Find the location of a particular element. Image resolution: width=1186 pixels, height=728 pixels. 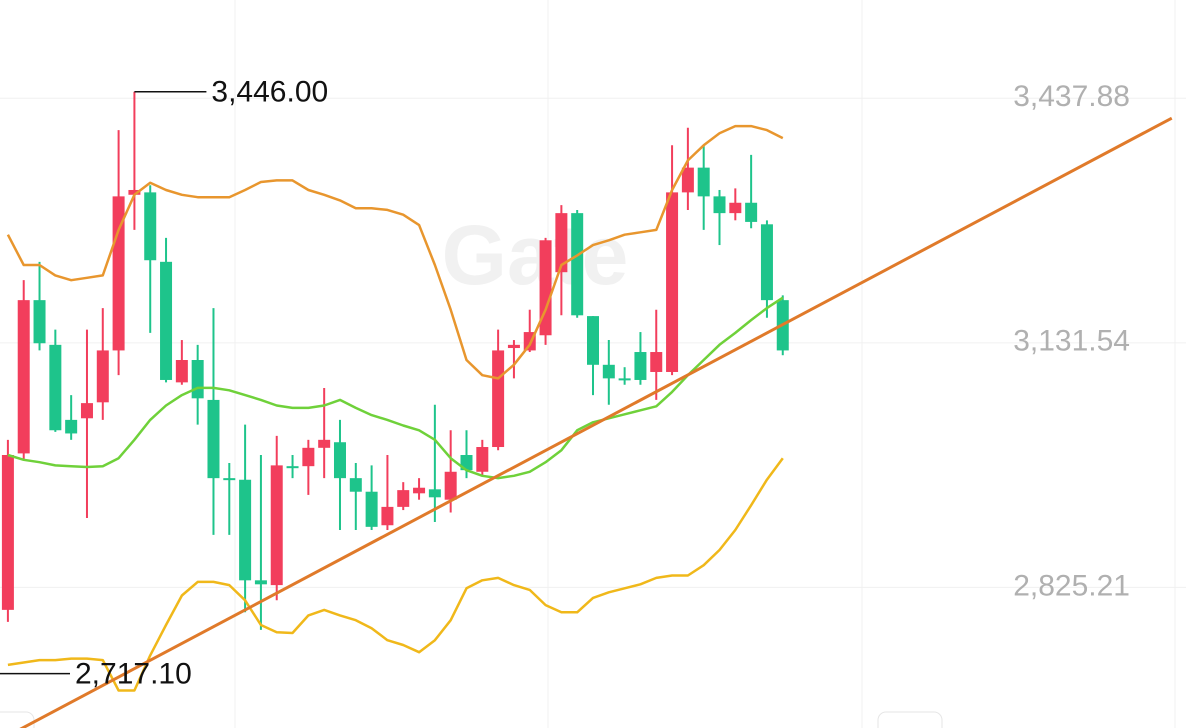

y-tick-label: 2,825.21 is located at coordinates (1071, 585).